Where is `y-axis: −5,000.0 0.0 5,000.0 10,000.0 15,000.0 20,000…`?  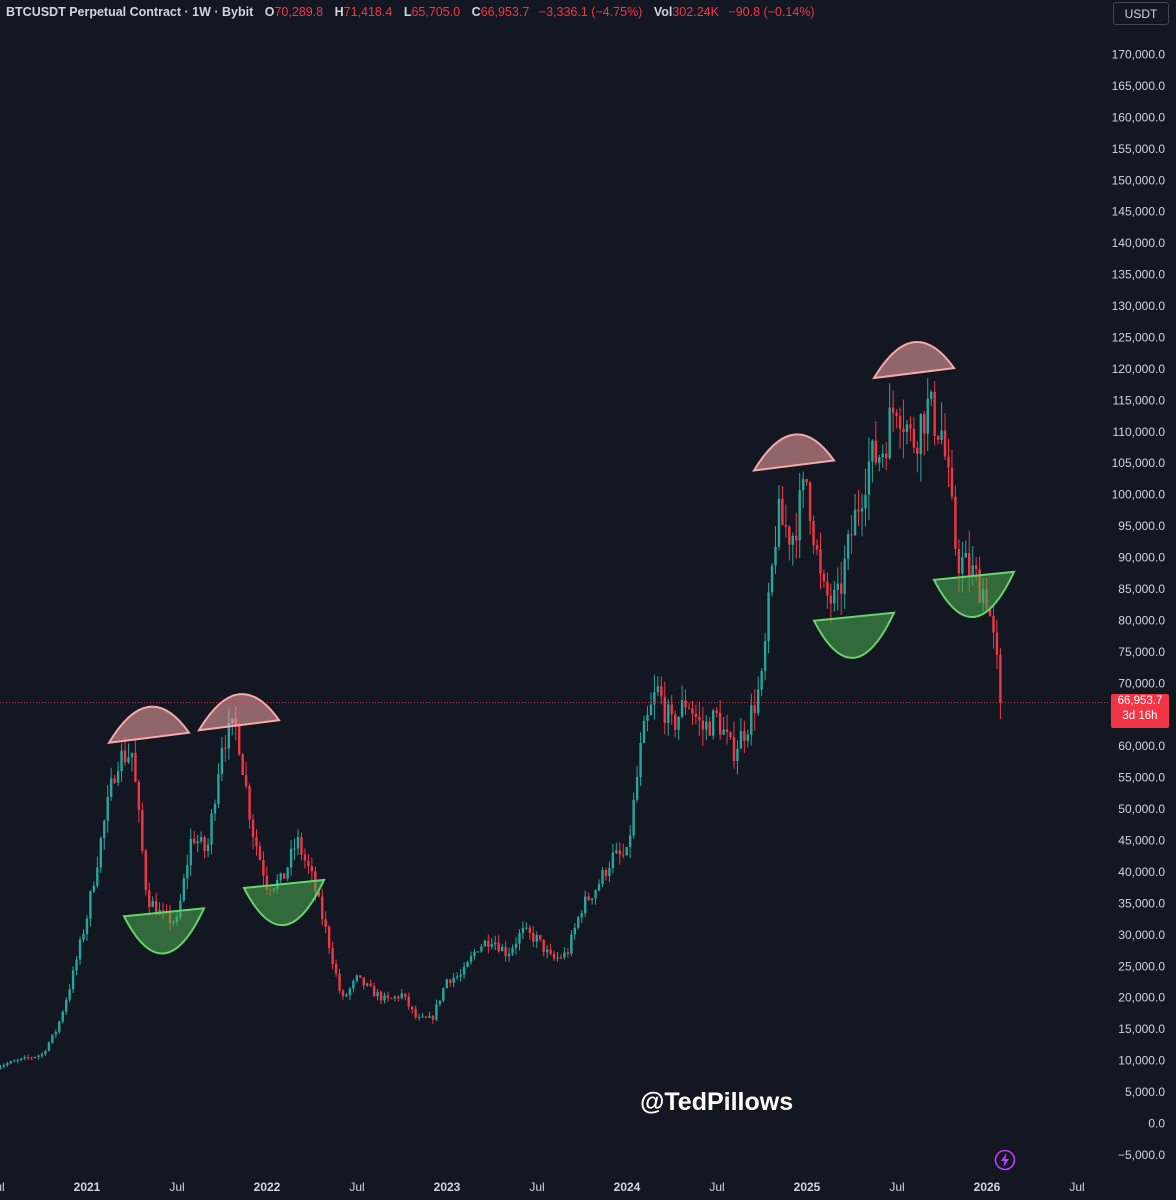 y-axis: −5,000.0 0.0 5,000.0 10,000.0 15,000.0 20,000… is located at coordinates (1139, 605).